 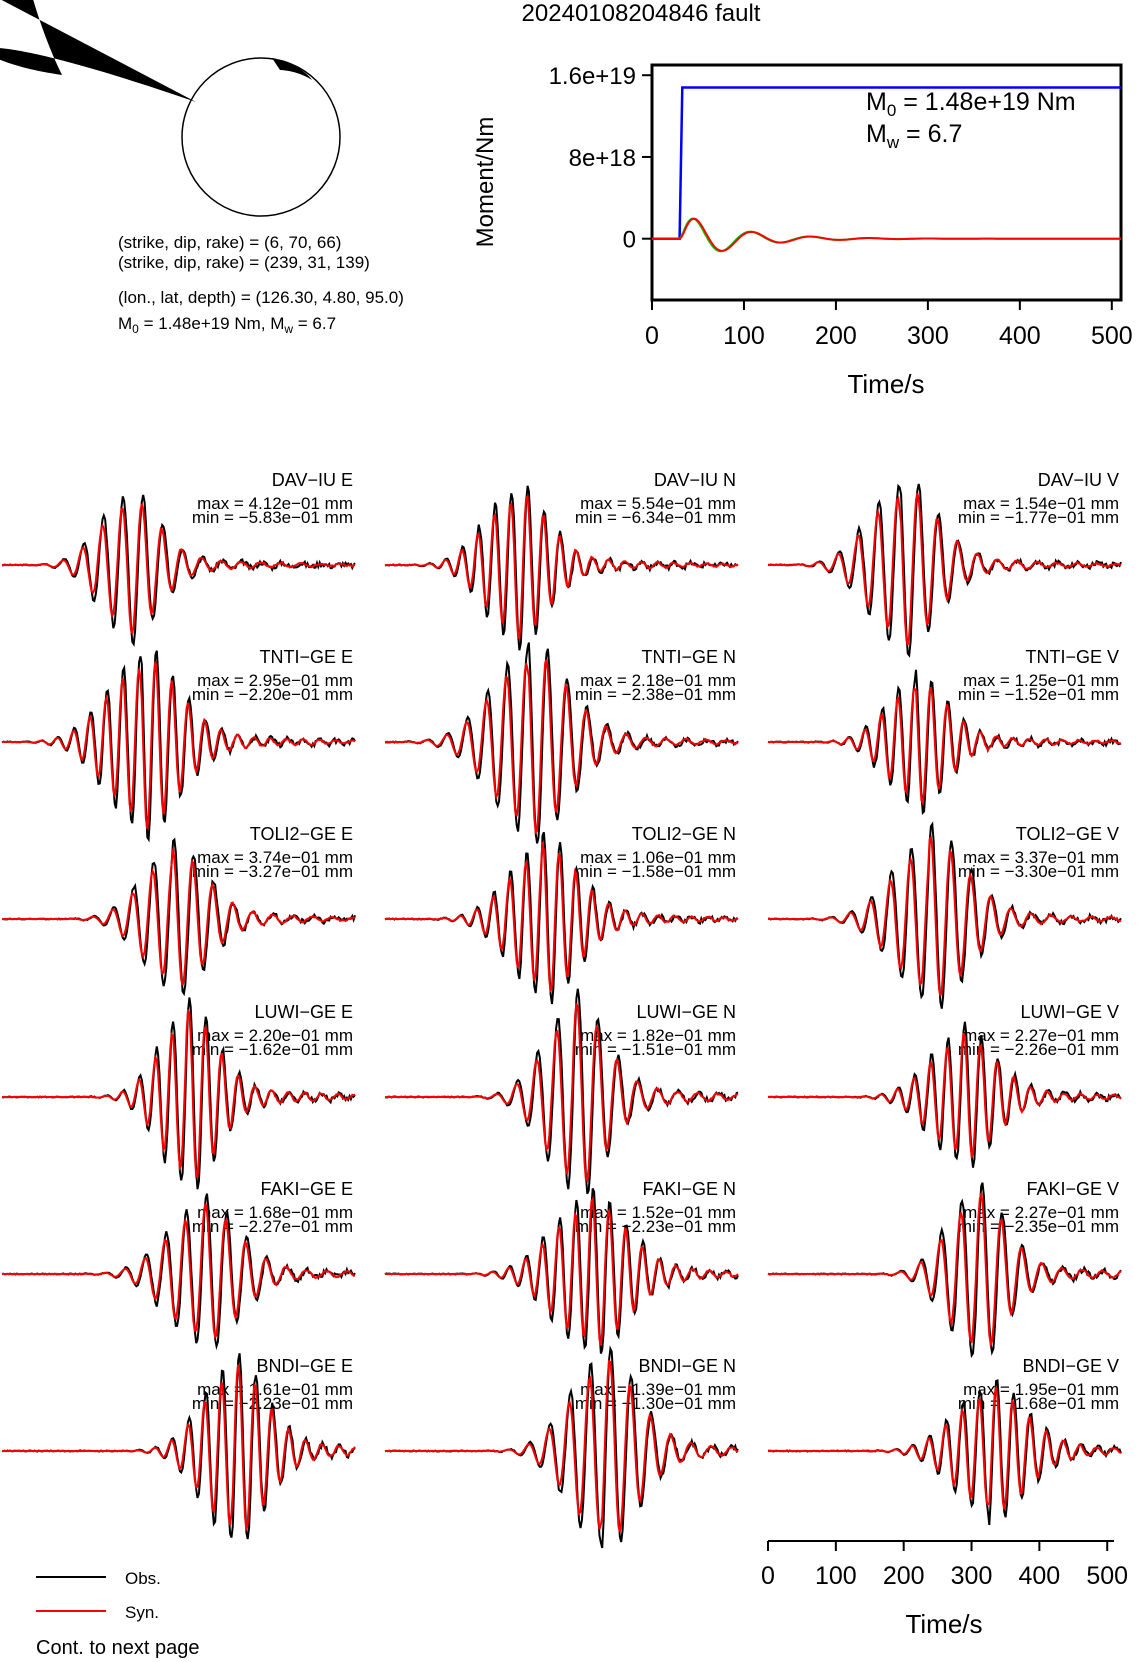 What do you see at coordinates (689, 1189) in the screenshot?
I see `station-label: FAKI−GE N` at bounding box center [689, 1189].